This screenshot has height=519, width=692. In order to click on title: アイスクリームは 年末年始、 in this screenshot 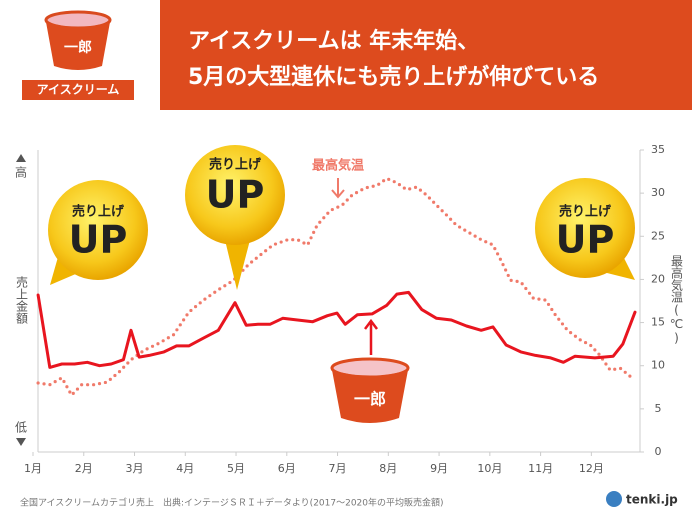, I will do `click(333, 41)`.